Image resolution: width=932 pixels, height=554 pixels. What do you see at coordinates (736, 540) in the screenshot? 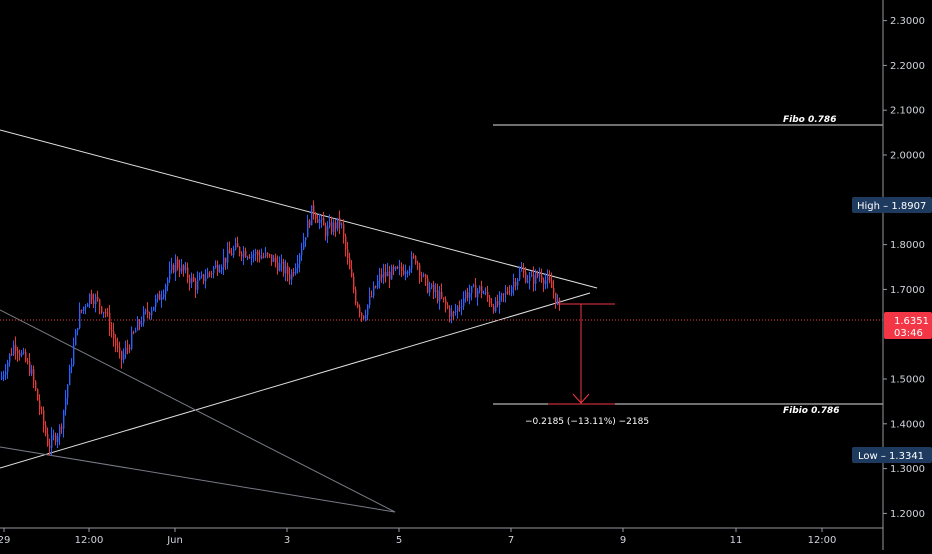
I see `time-tick-label: 11` at bounding box center [736, 540].